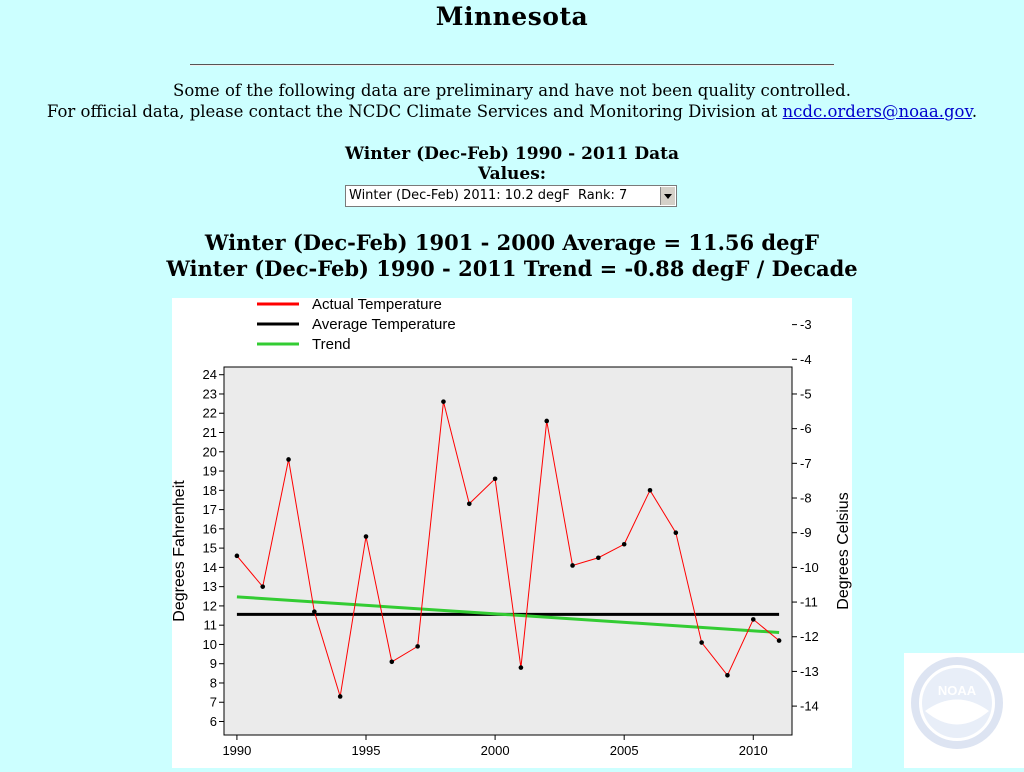  I want to click on values-dropdown: Winter (Dec-Feb) 2011: 10.2 degF Rank: 7, so click(511, 196).